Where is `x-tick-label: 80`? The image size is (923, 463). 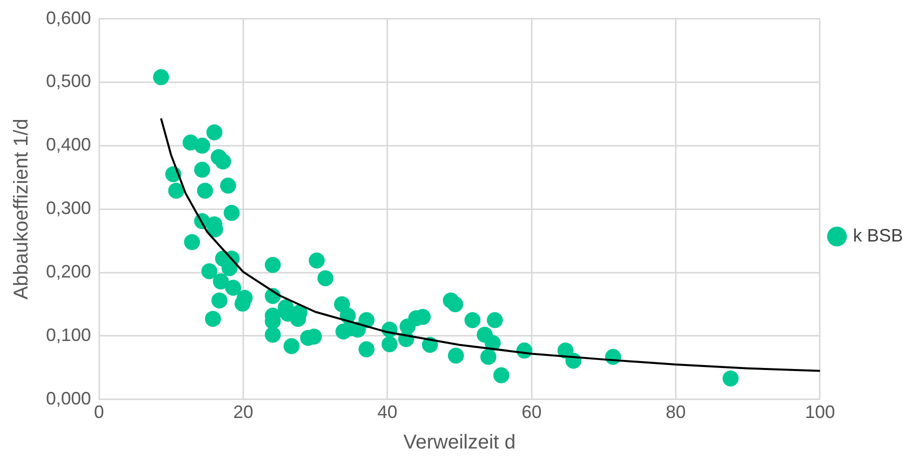 x-tick-label: 80 is located at coordinates (676, 412).